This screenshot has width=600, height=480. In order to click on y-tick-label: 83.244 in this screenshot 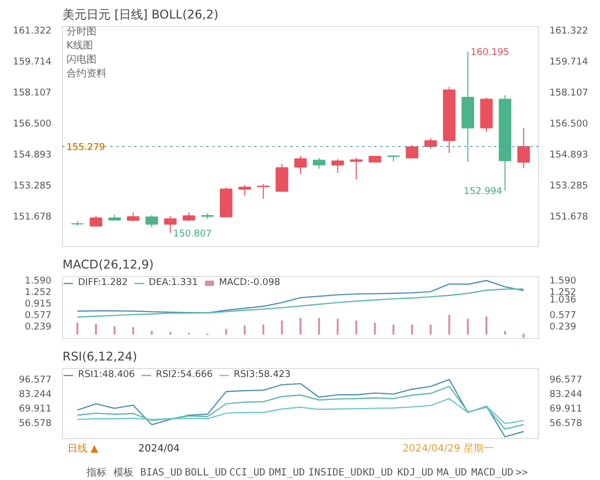, I will do `click(35, 394)`.